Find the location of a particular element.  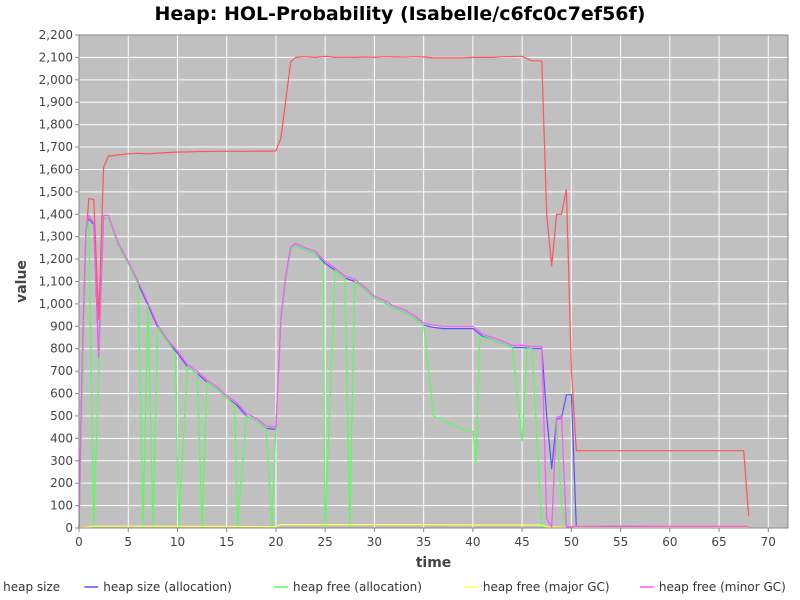

legend-label-0: heap size is located at coordinates (31, 587).